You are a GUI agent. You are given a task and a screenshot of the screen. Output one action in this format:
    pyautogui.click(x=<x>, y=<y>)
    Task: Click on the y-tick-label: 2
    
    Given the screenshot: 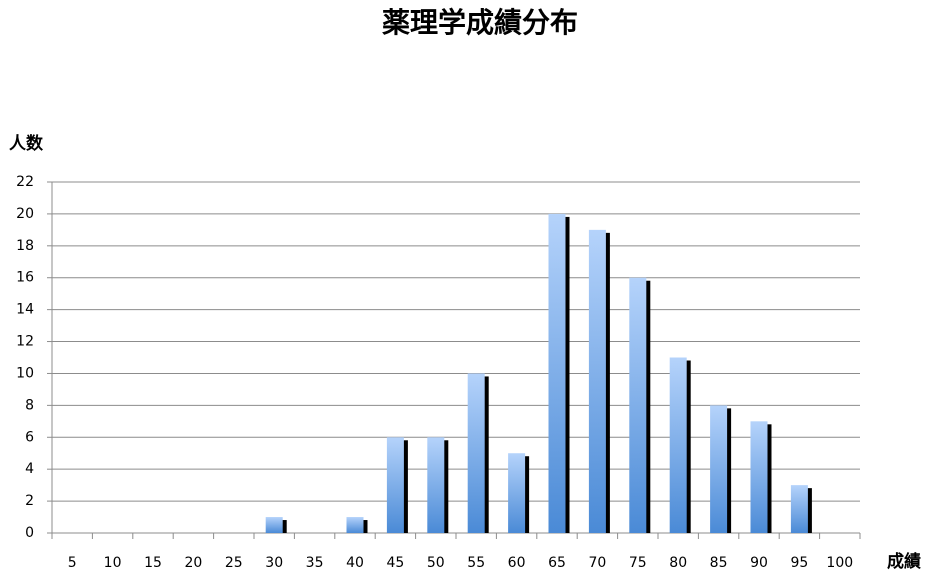 What is the action you would take?
    pyautogui.click(x=29, y=501)
    